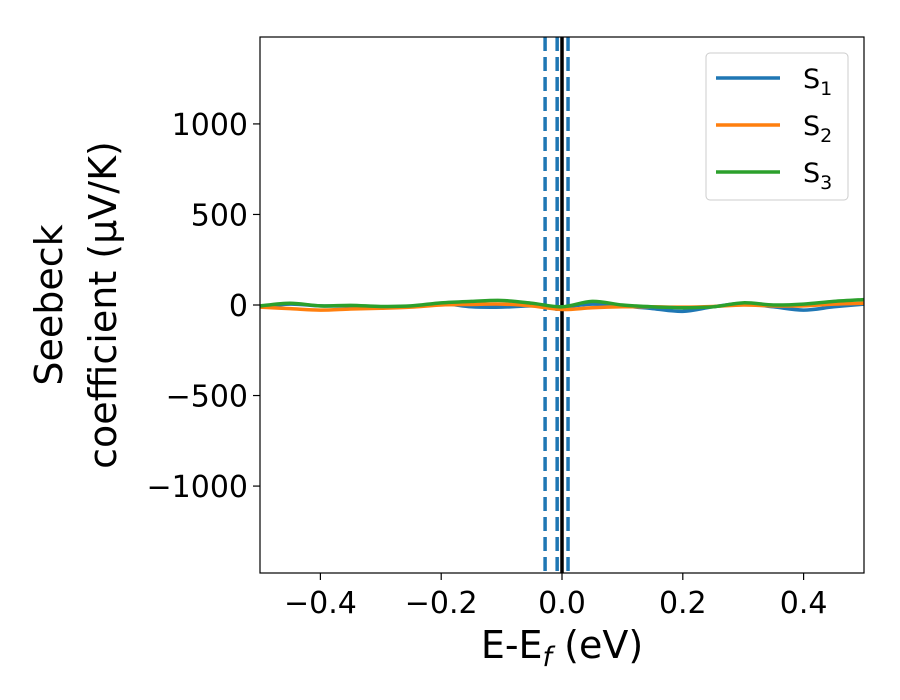 This screenshot has width=900, height=700. I want to click on legend-label-s1: S1, so click(817, 82).